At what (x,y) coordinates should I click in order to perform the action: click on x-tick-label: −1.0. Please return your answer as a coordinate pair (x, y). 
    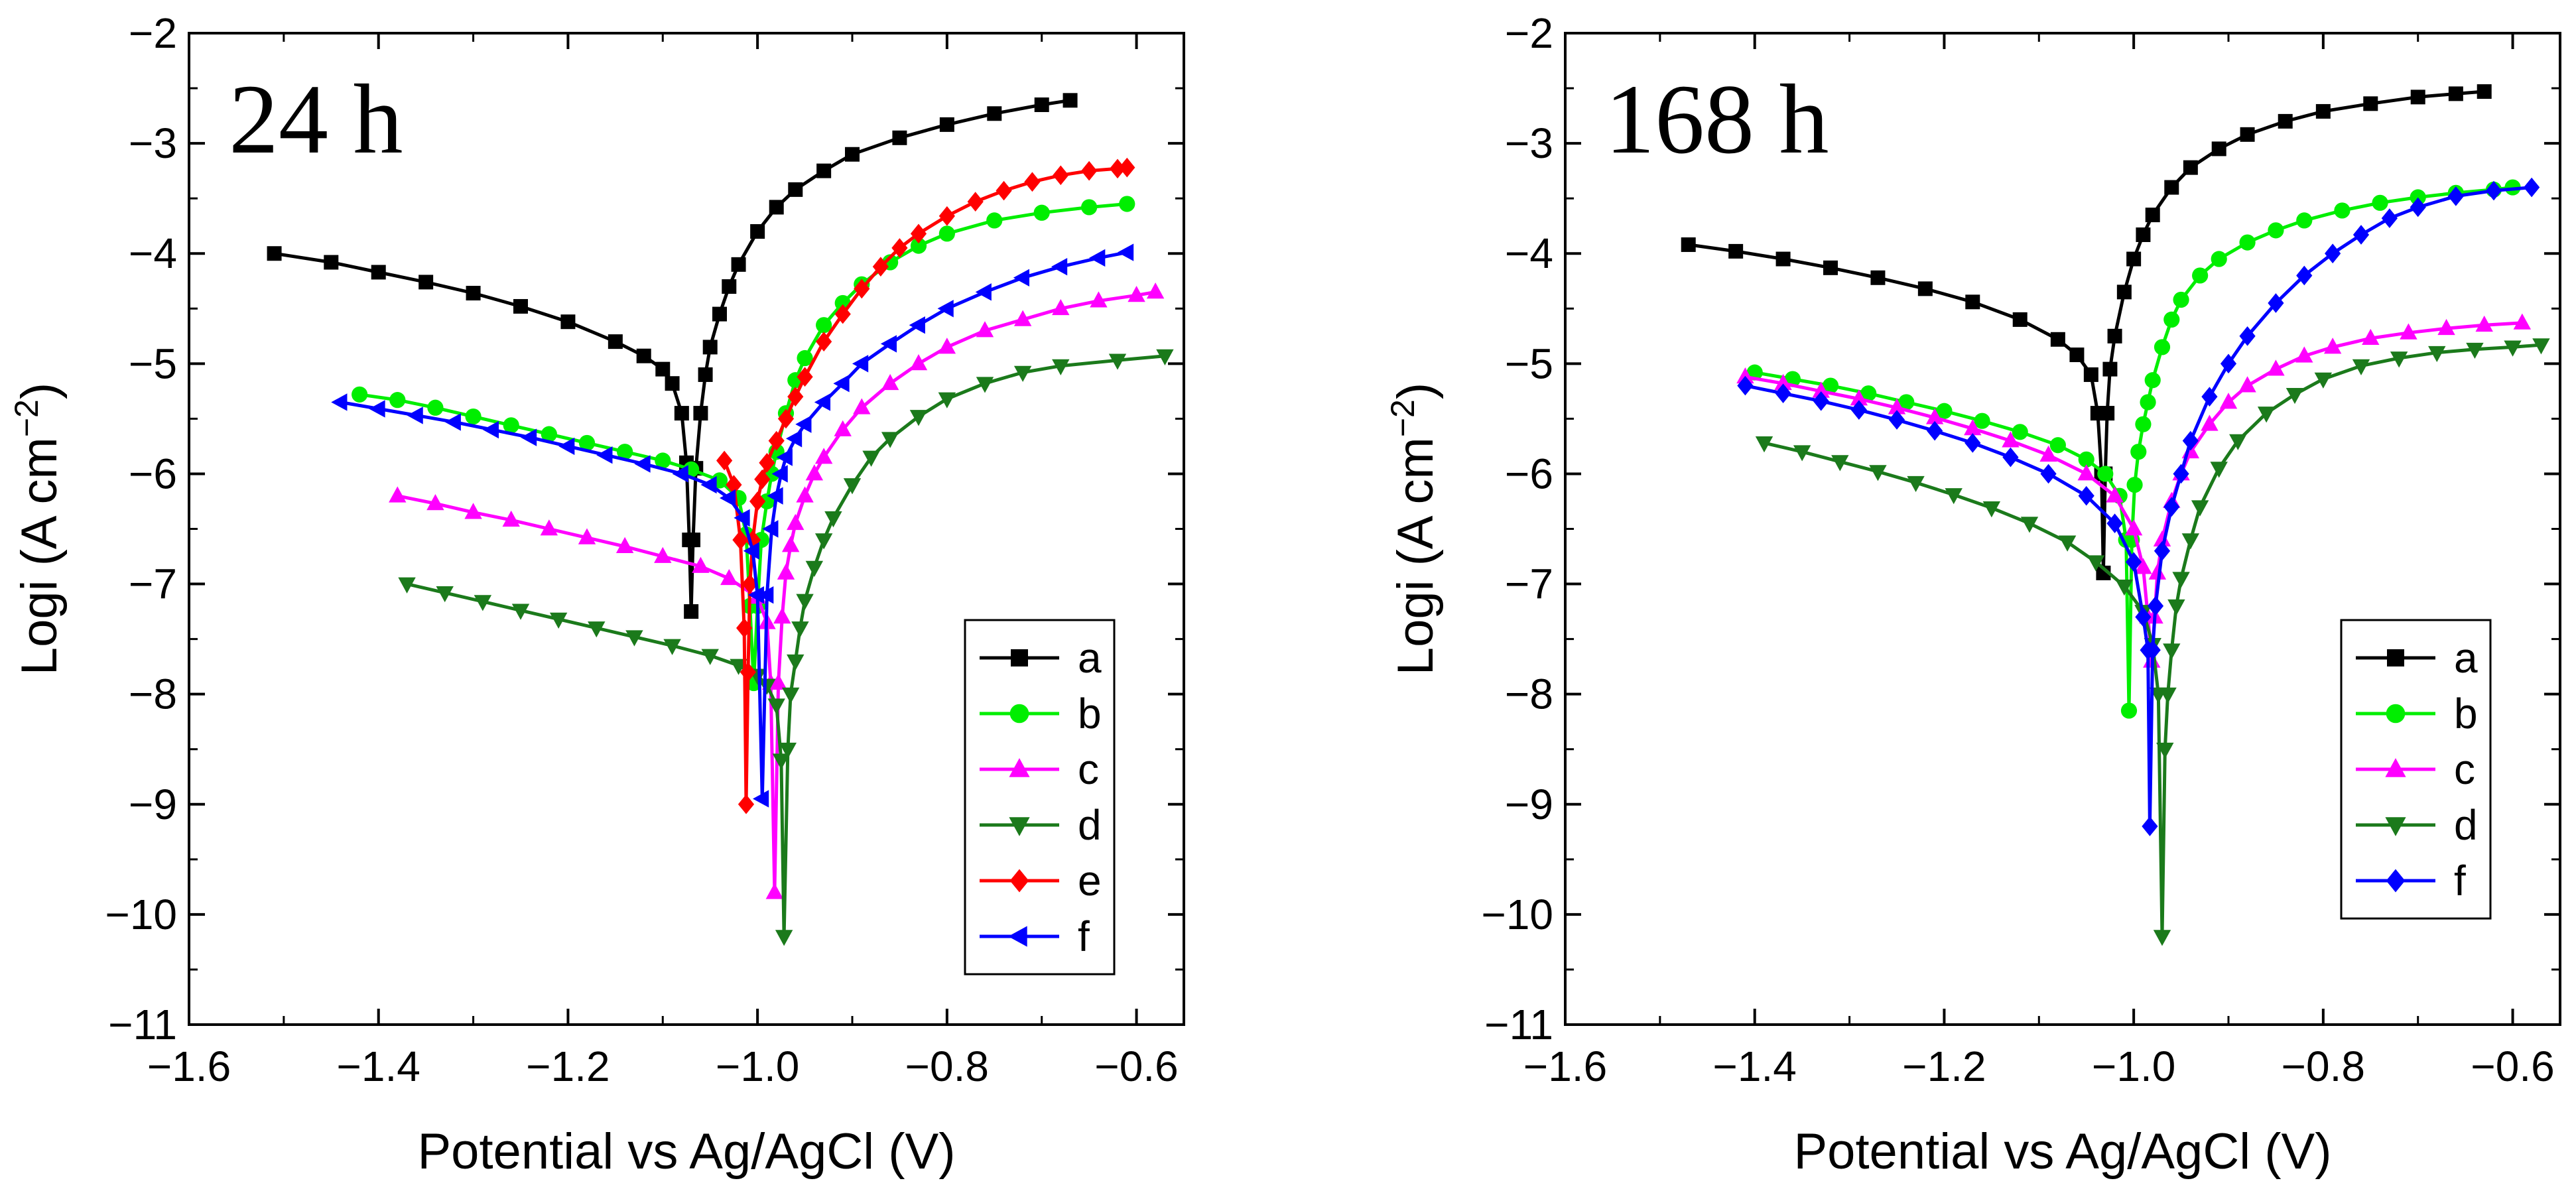
    Looking at the image, I should click on (758, 1066).